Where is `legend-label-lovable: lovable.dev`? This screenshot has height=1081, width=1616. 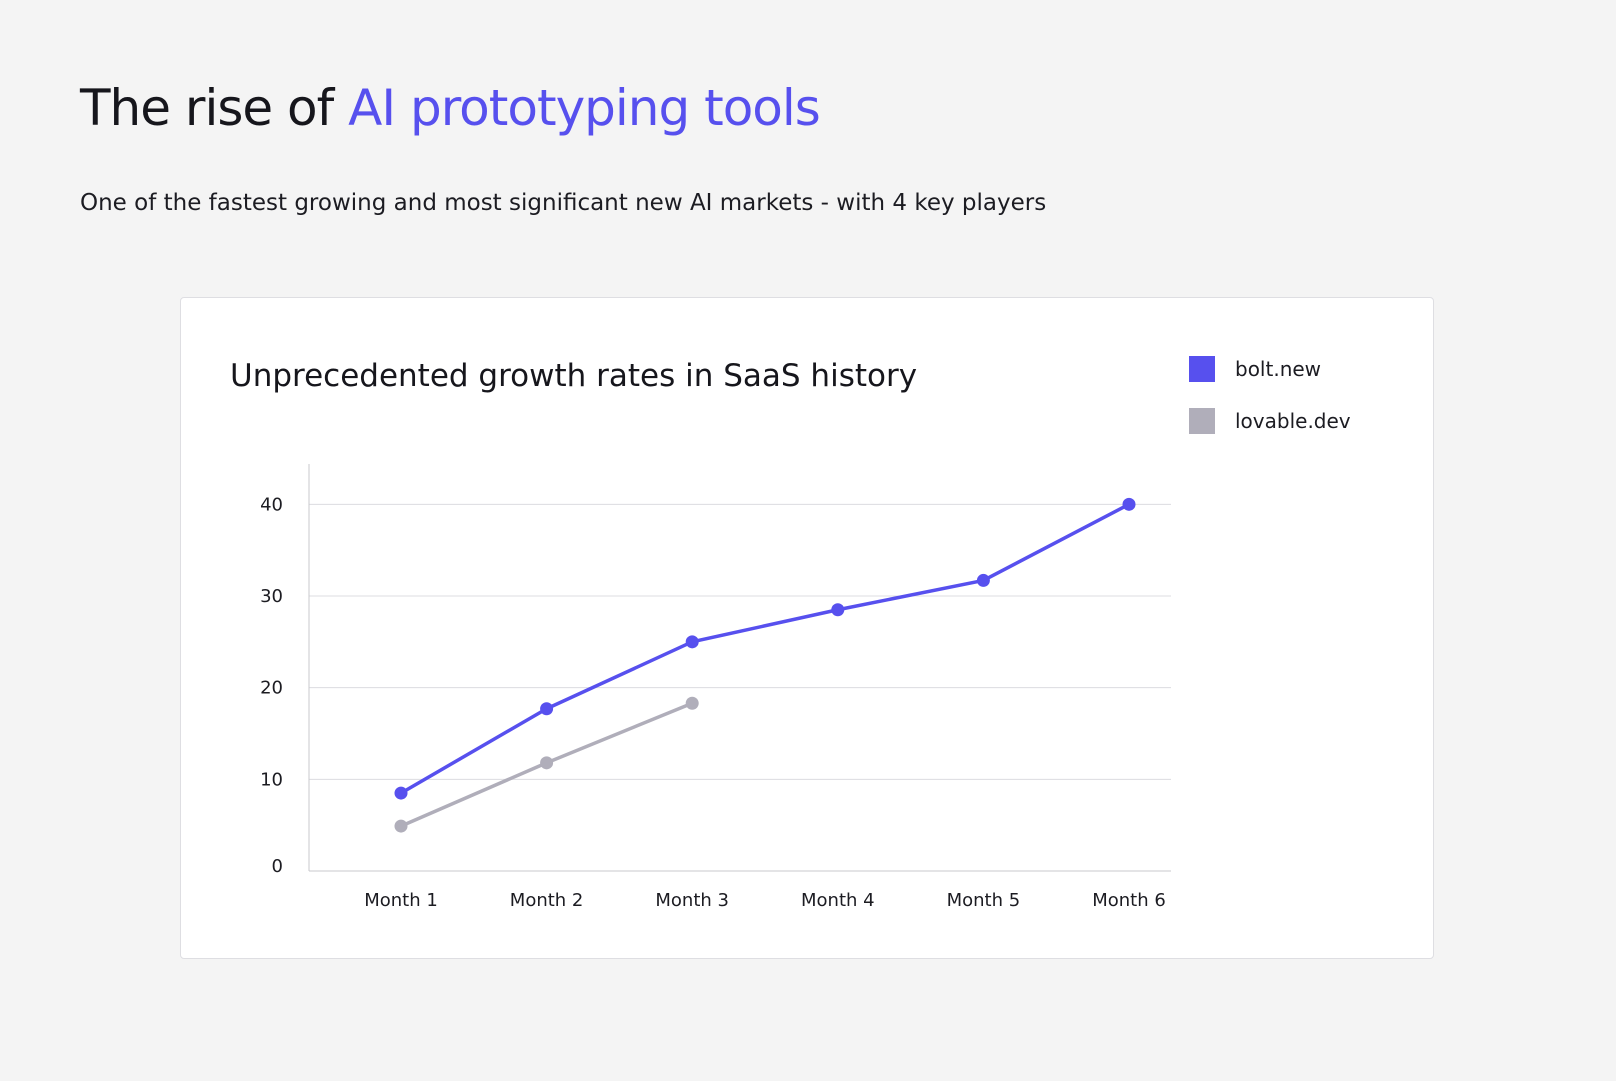 legend-label-lovable: lovable.dev is located at coordinates (1293, 421).